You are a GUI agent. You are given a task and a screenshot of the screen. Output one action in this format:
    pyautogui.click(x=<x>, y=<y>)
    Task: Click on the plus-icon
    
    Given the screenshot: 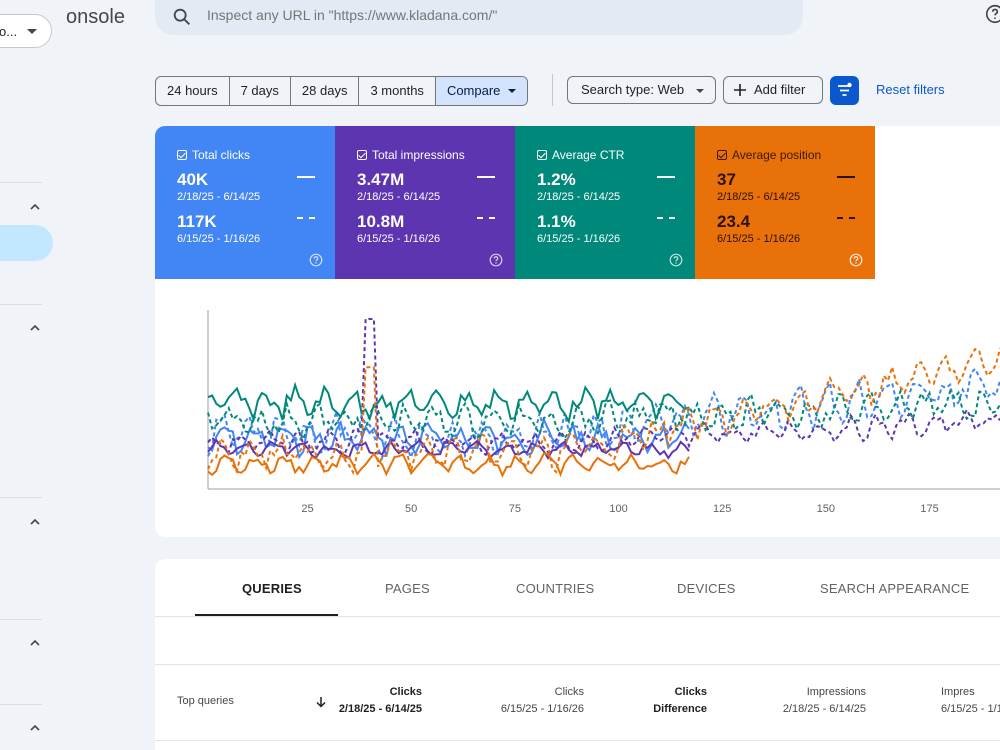 What is the action you would take?
    pyautogui.click(x=740, y=90)
    